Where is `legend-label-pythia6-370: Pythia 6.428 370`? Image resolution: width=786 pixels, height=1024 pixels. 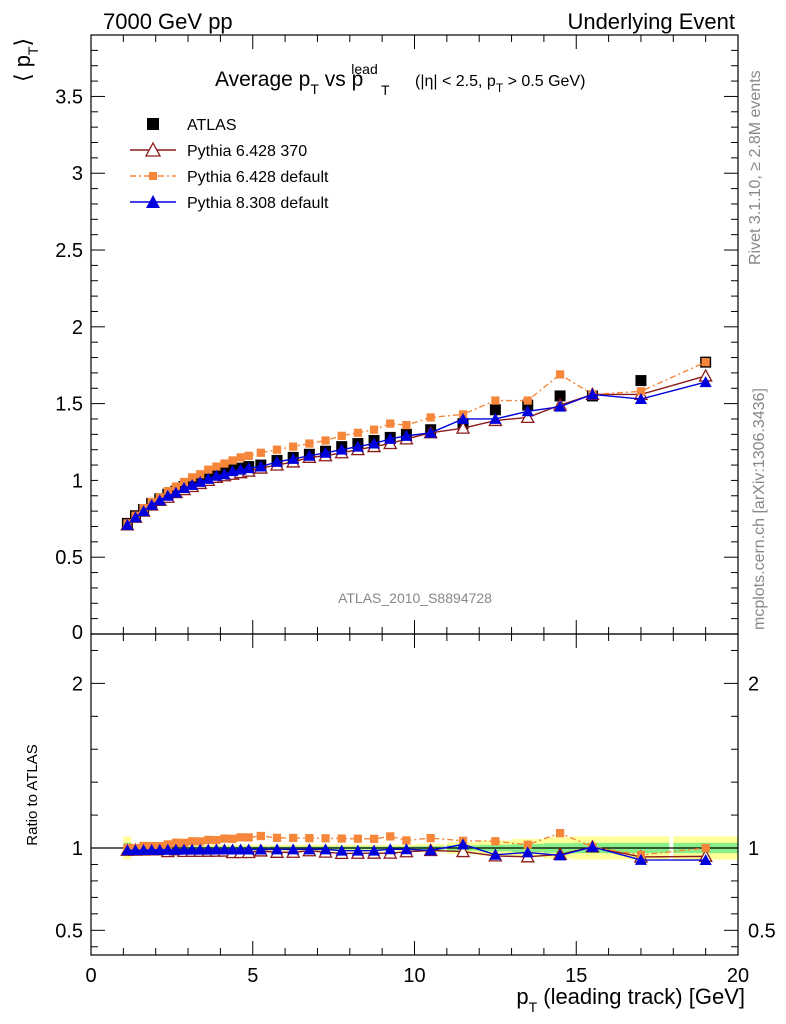
legend-label-pythia6-370: Pythia 6.428 370 is located at coordinates (247, 151).